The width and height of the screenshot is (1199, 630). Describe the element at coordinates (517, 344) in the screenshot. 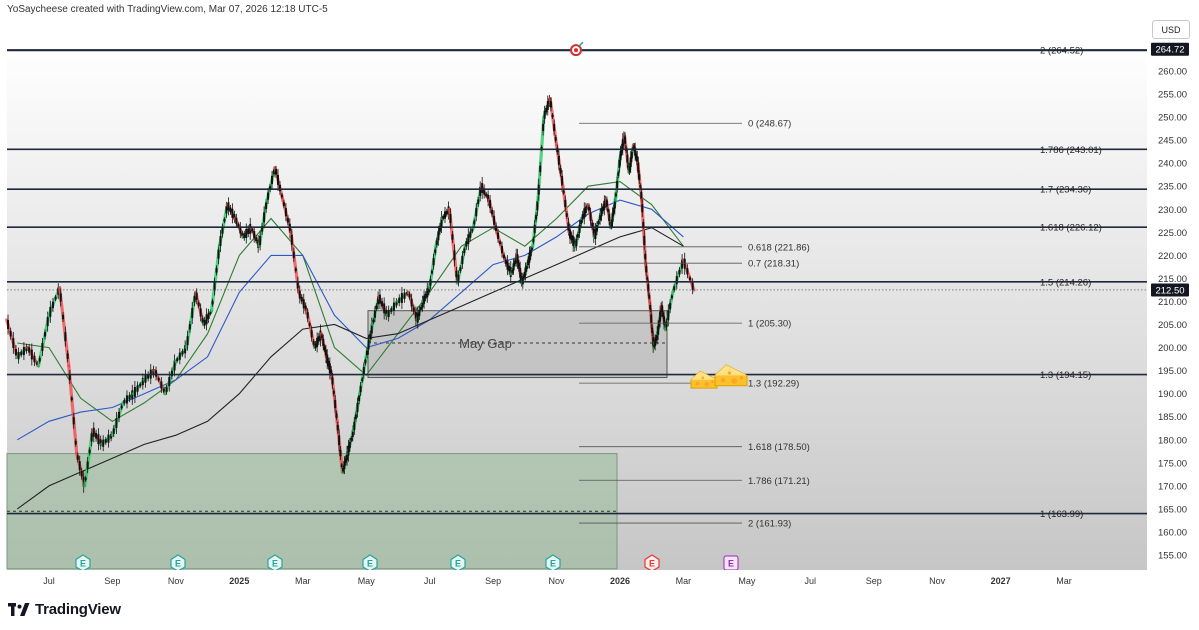

I see `may-gap-zone` at that location.